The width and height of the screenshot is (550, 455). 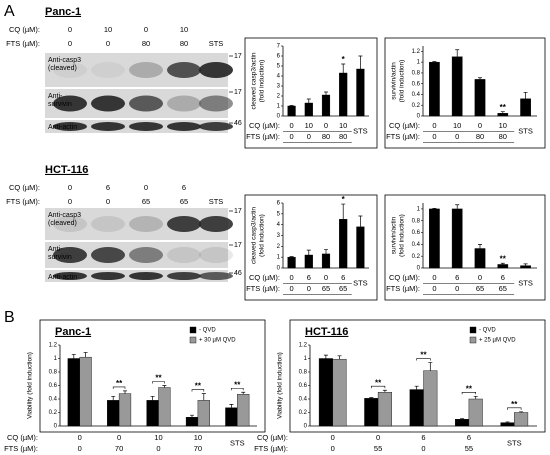 What do you see at coordinates (394, 235) in the screenshot?
I see `y-axis-label: survivin/actin` at bounding box center [394, 235].